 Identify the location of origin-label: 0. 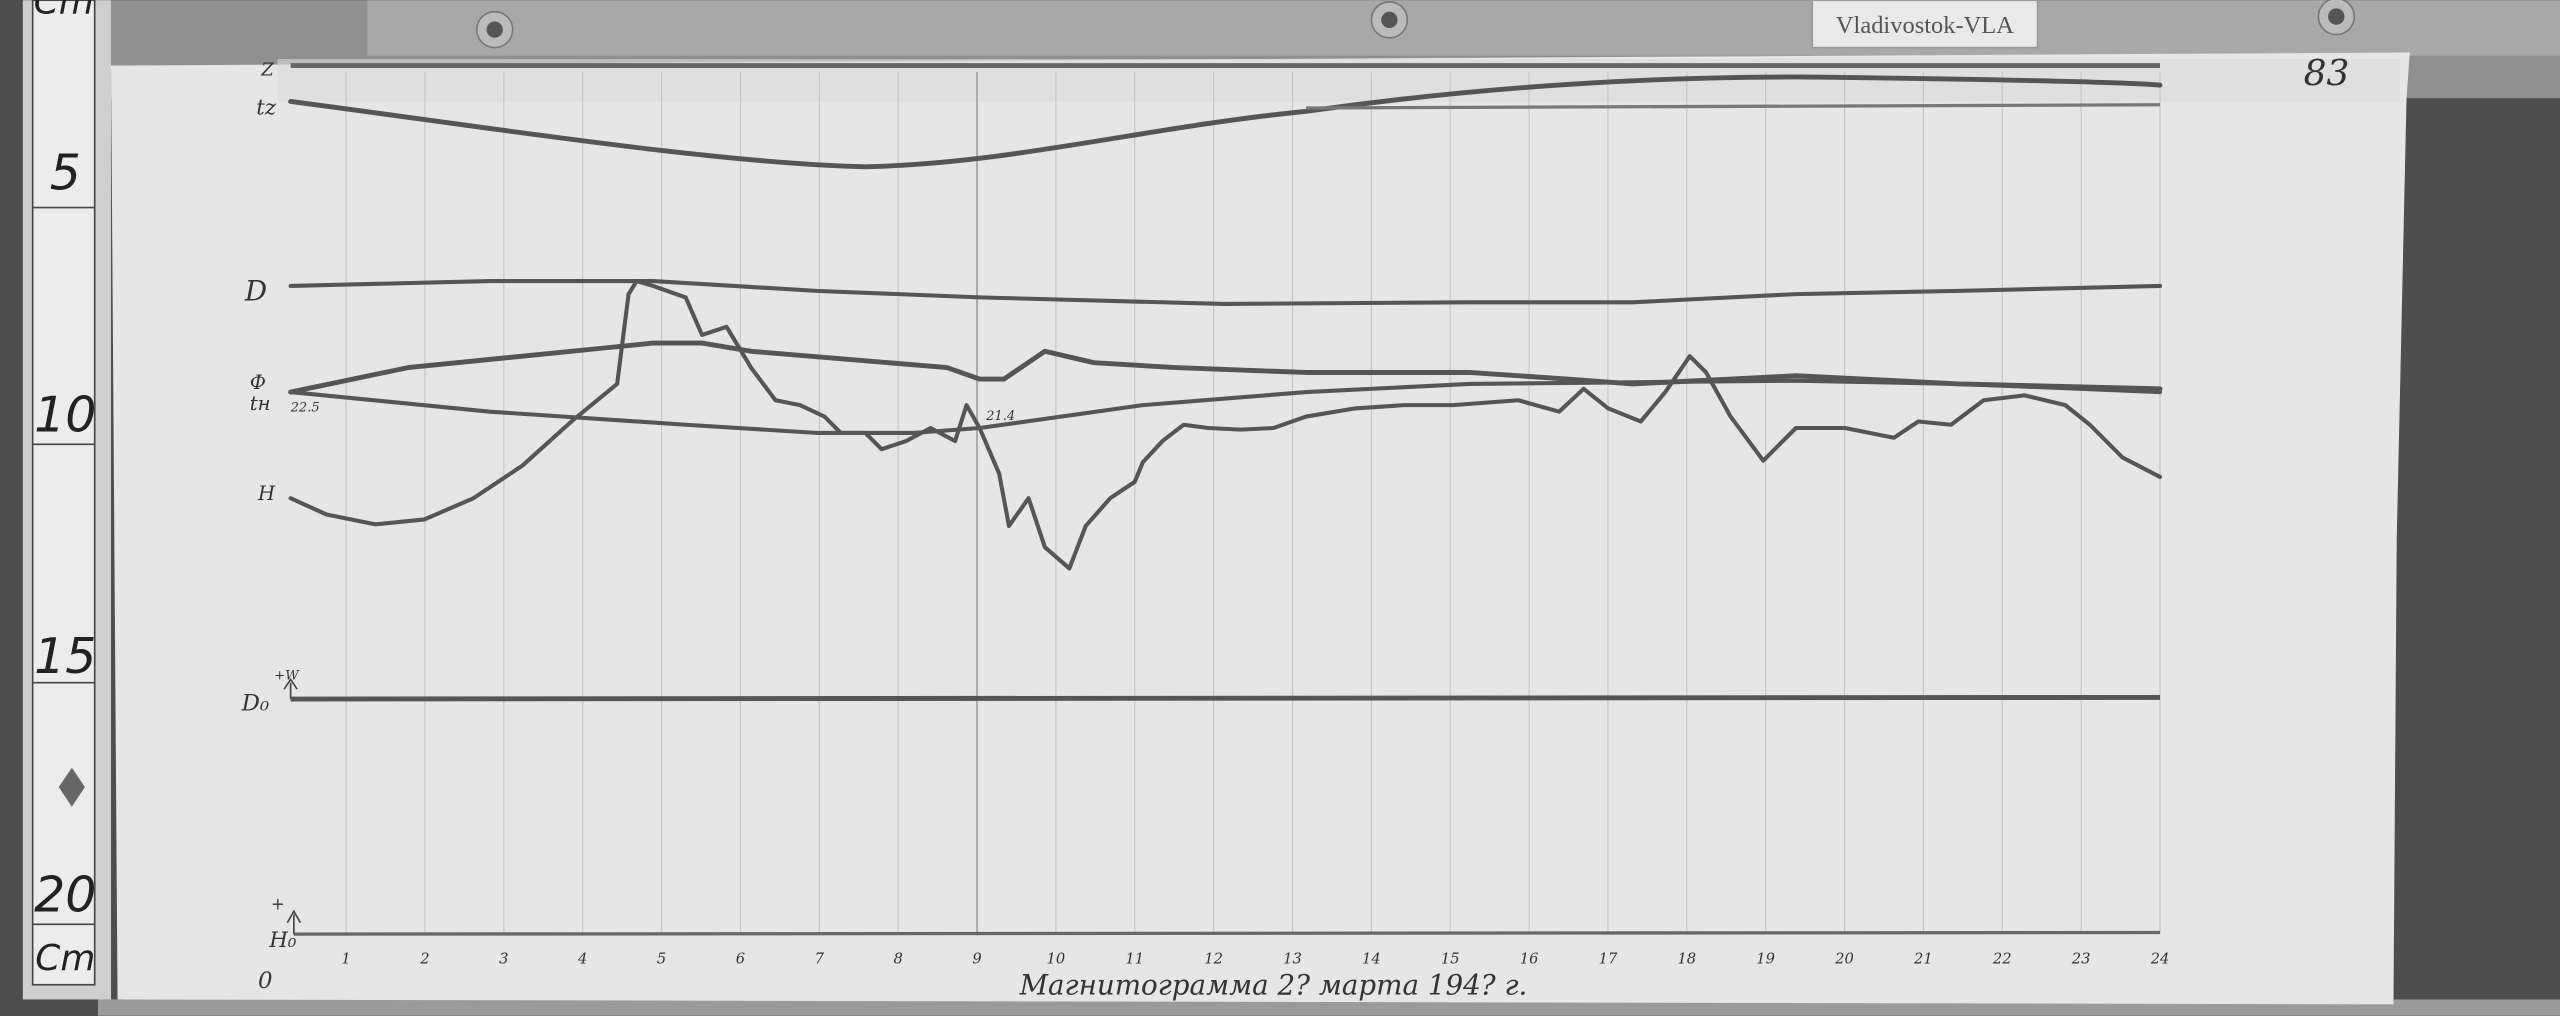
(265, 981).